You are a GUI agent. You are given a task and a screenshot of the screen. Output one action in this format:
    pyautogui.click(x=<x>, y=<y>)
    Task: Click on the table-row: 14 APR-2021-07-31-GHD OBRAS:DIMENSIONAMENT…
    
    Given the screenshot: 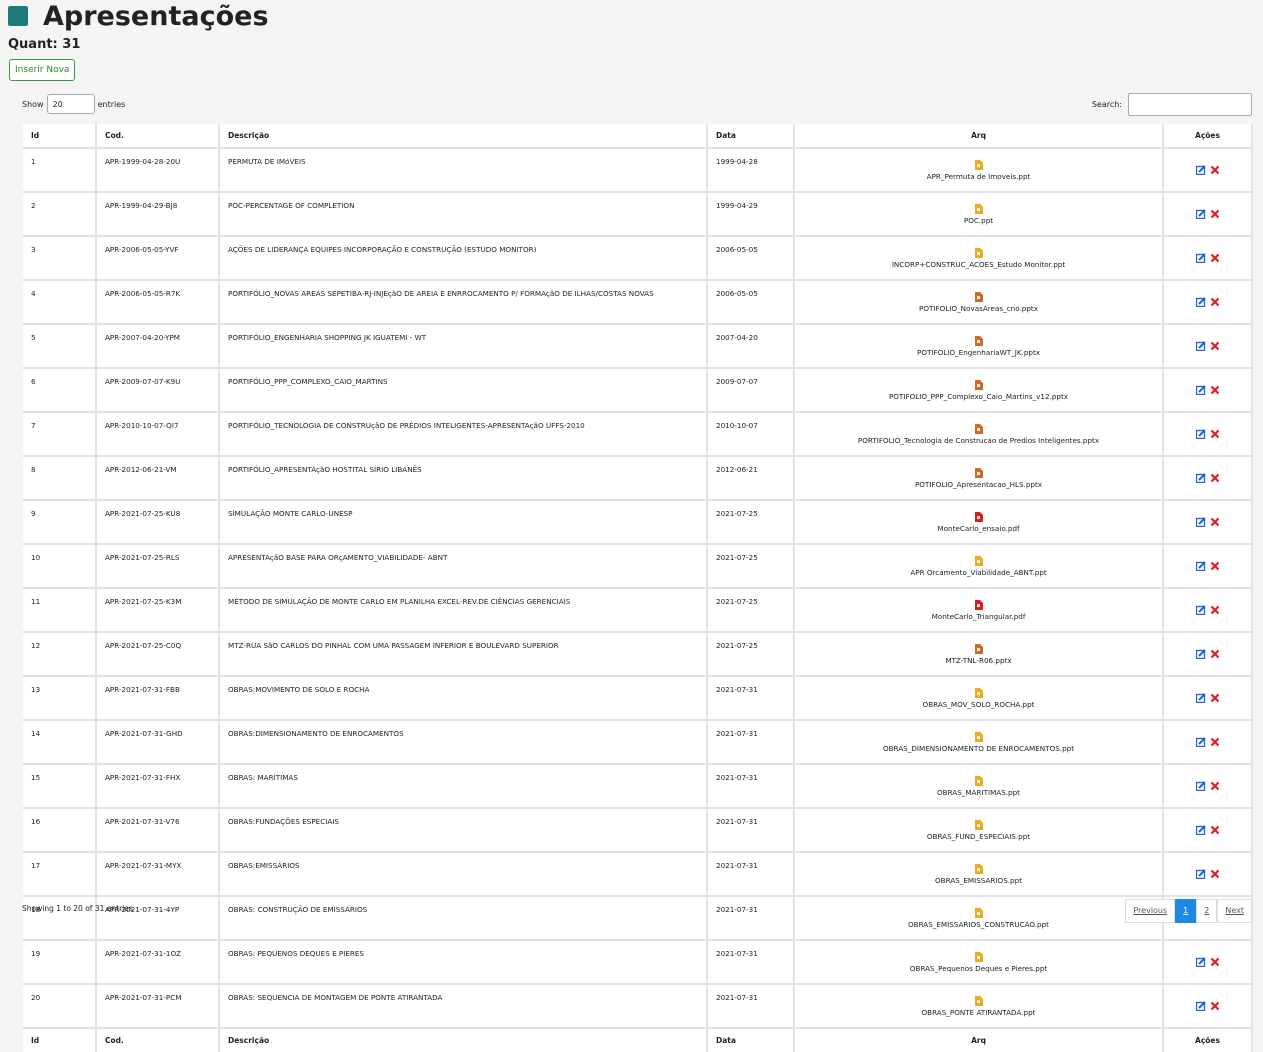 What is the action you would take?
    pyautogui.click(x=638, y=742)
    